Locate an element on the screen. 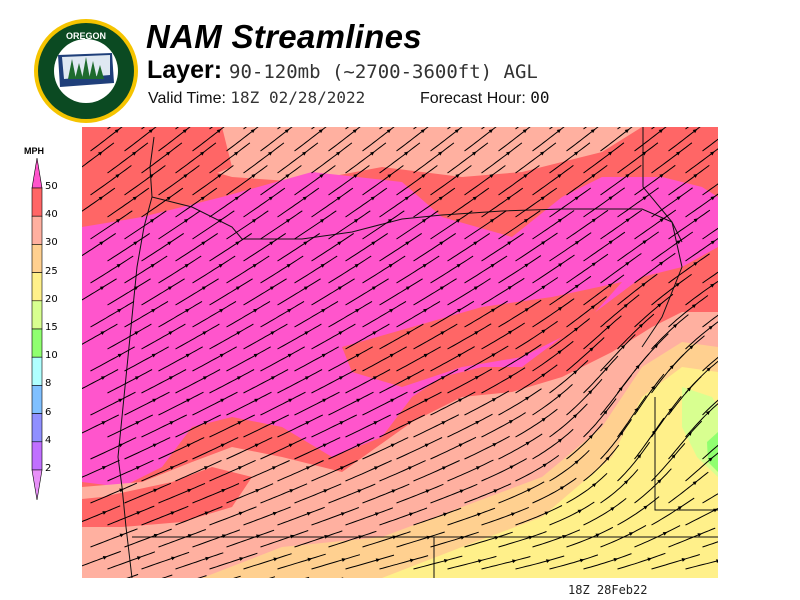 The width and height of the screenshot is (800, 600). oregon-department-of-forestry-logo: OREGON is located at coordinates (86, 71).